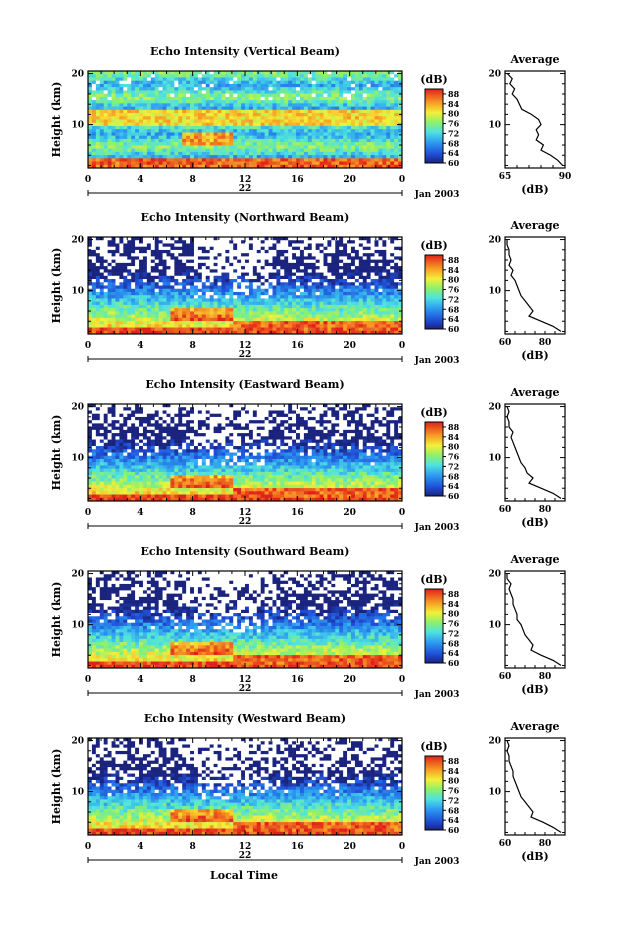  I want to click on panel-title: Echo Intensity (Northward Beam), so click(245, 217).